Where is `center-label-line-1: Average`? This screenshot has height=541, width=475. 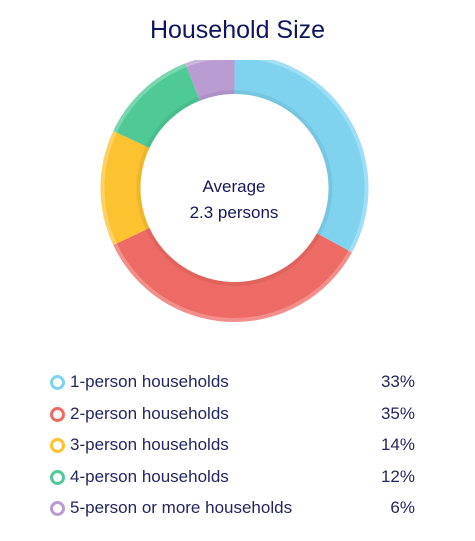 center-label-line-1: Average is located at coordinates (234, 186).